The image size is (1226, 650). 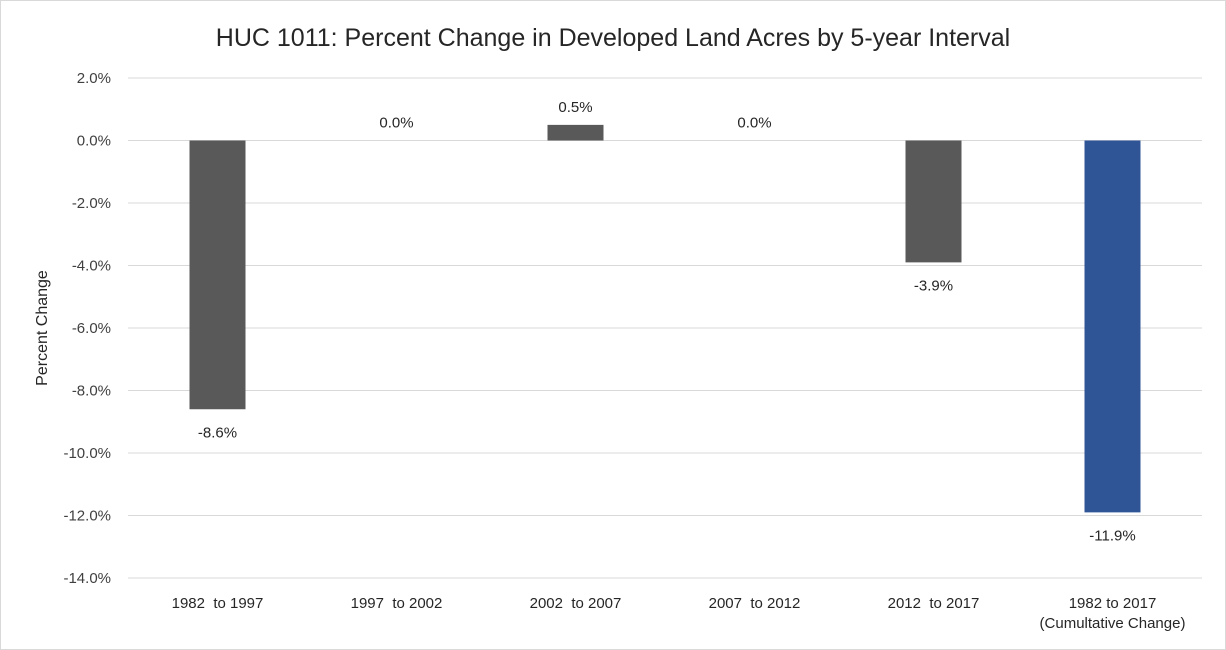 I want to click on data-label: 0.5%, so click(x=575, y=107).